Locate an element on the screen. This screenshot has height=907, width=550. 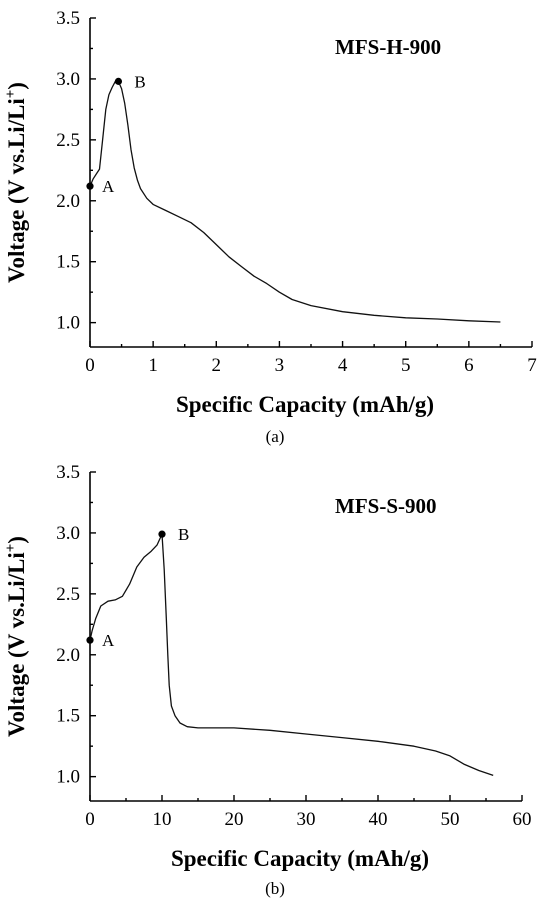
x-tick-label: 20 is located at coordinates (234, 819).